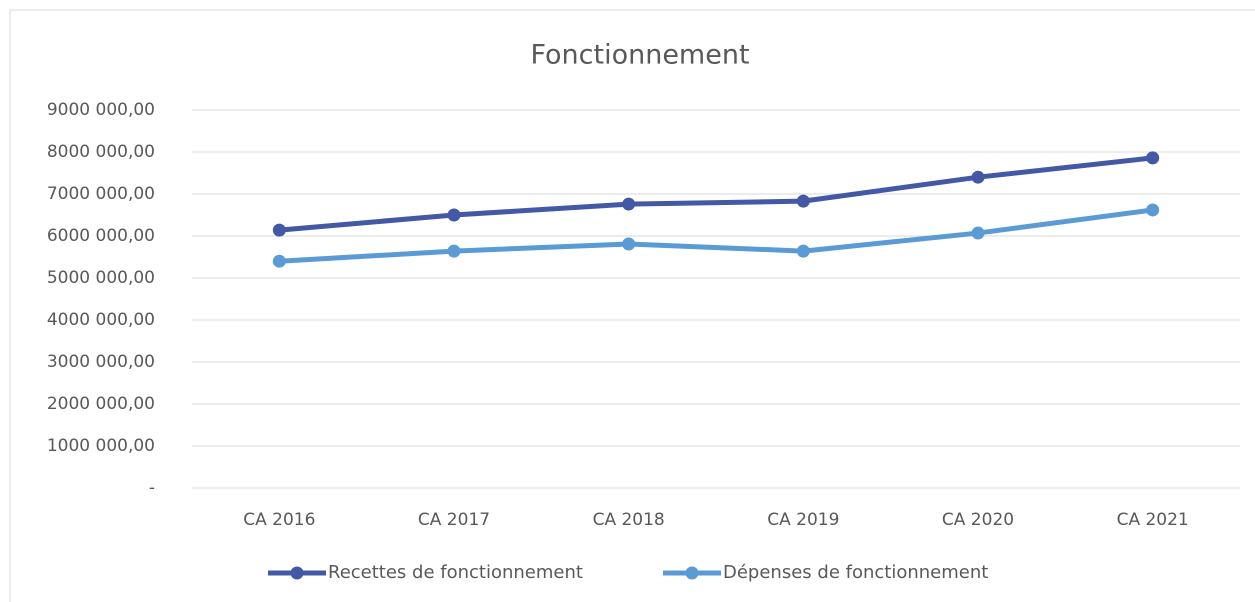 The width and height of the screenshot is (1255, 602). Describe the element at coordinates (978, 520) in the screenshot. I see `x-tick-label: CA 2020` at that location.